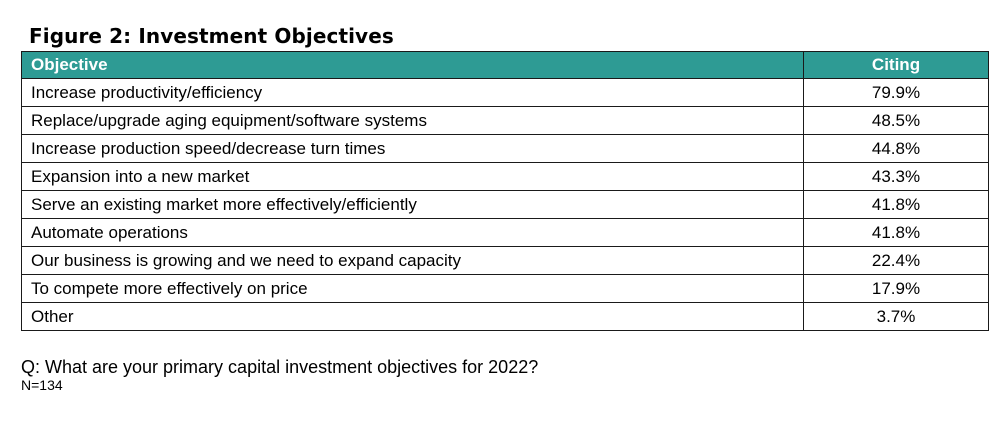 The width and height of the screenshot is (1008, 427). I want to click on table-header-row: Objective Citing, so click(505, 65).